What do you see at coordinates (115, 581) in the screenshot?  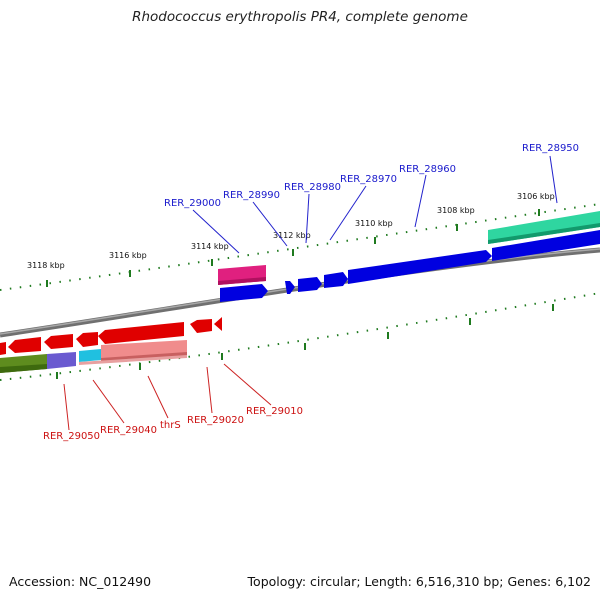 I see `accession-value: NC_012490` at bounding box center [115, 581].